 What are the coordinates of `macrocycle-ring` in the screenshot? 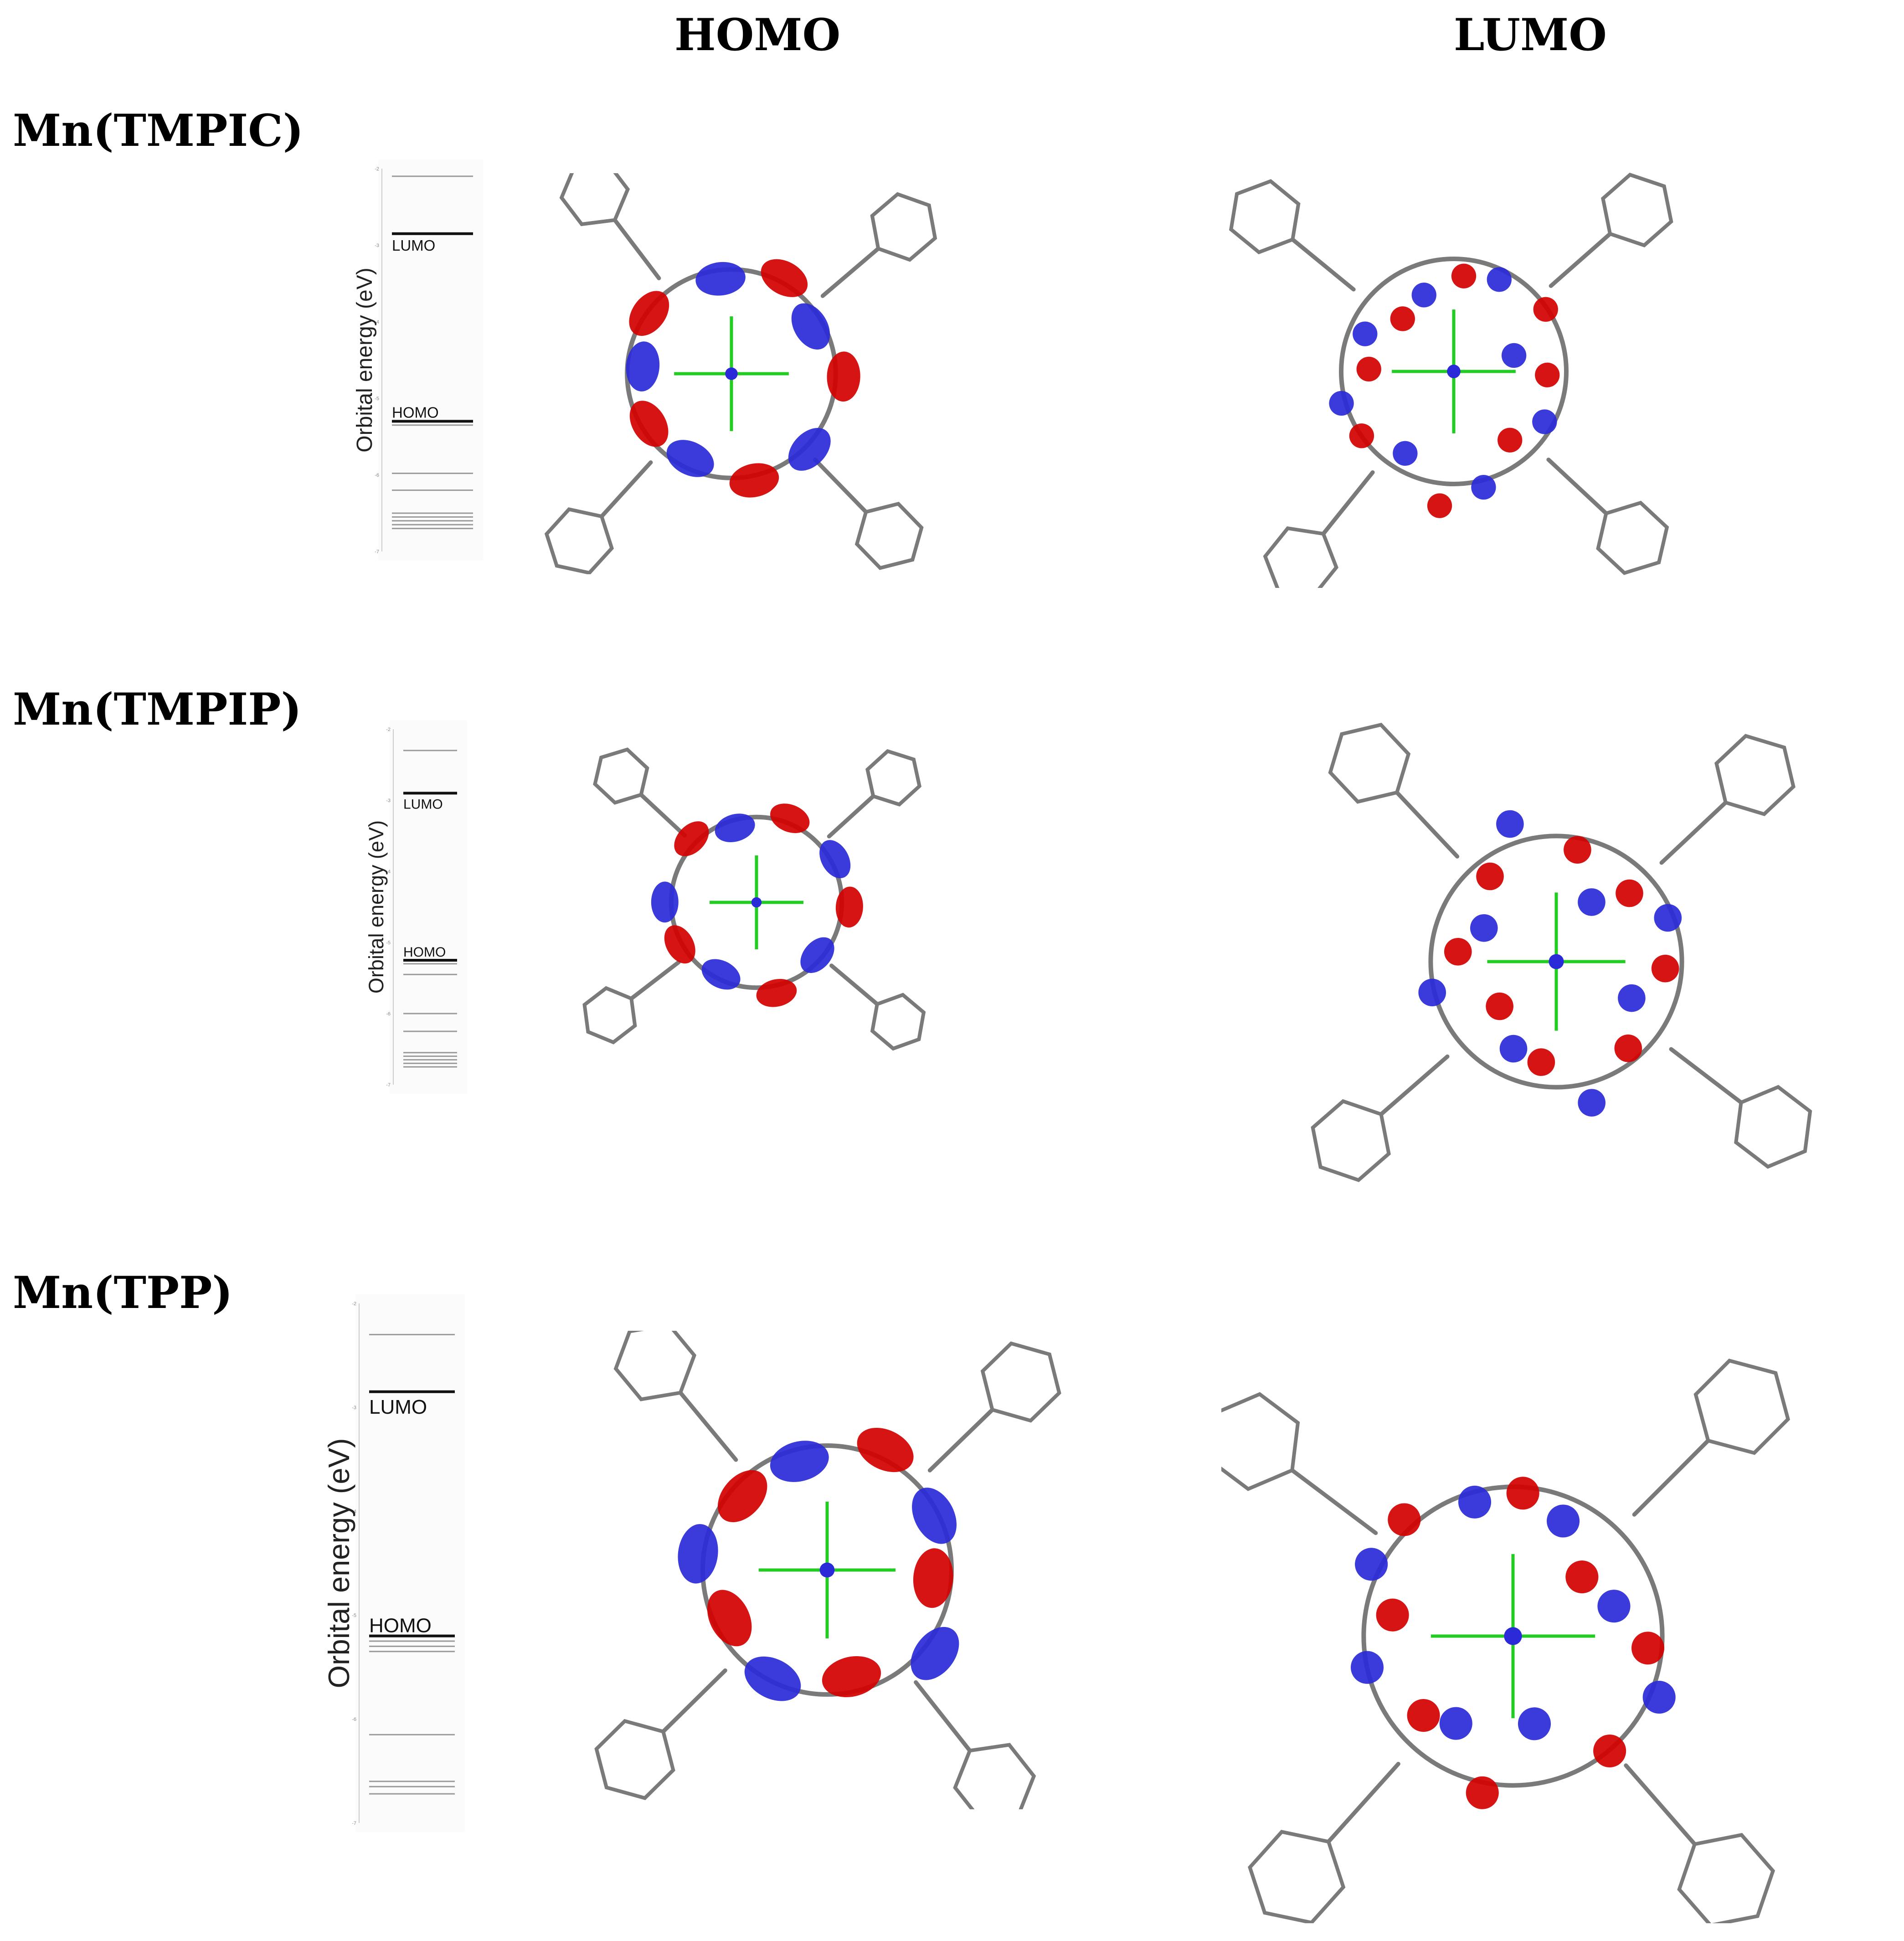 It's located at (1556, 962).